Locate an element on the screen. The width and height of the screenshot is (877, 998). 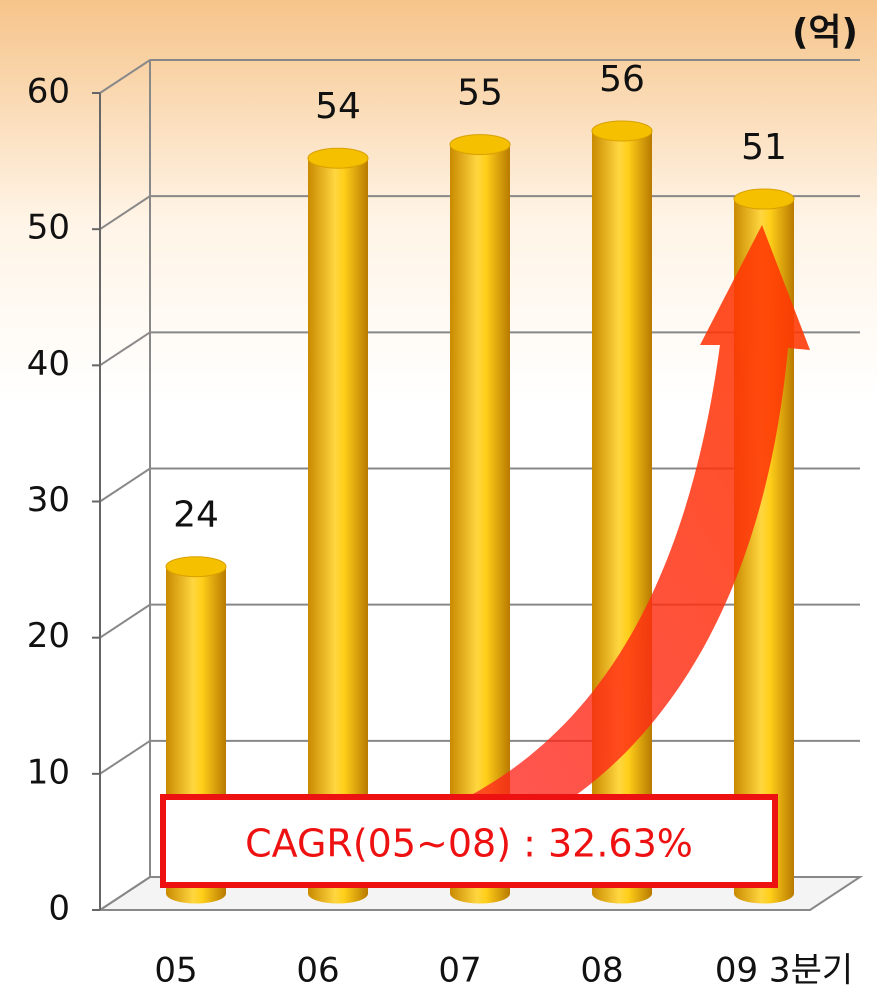
annotation: CAGR(05~08) : 32.63% is located at coordinates (469, 844).